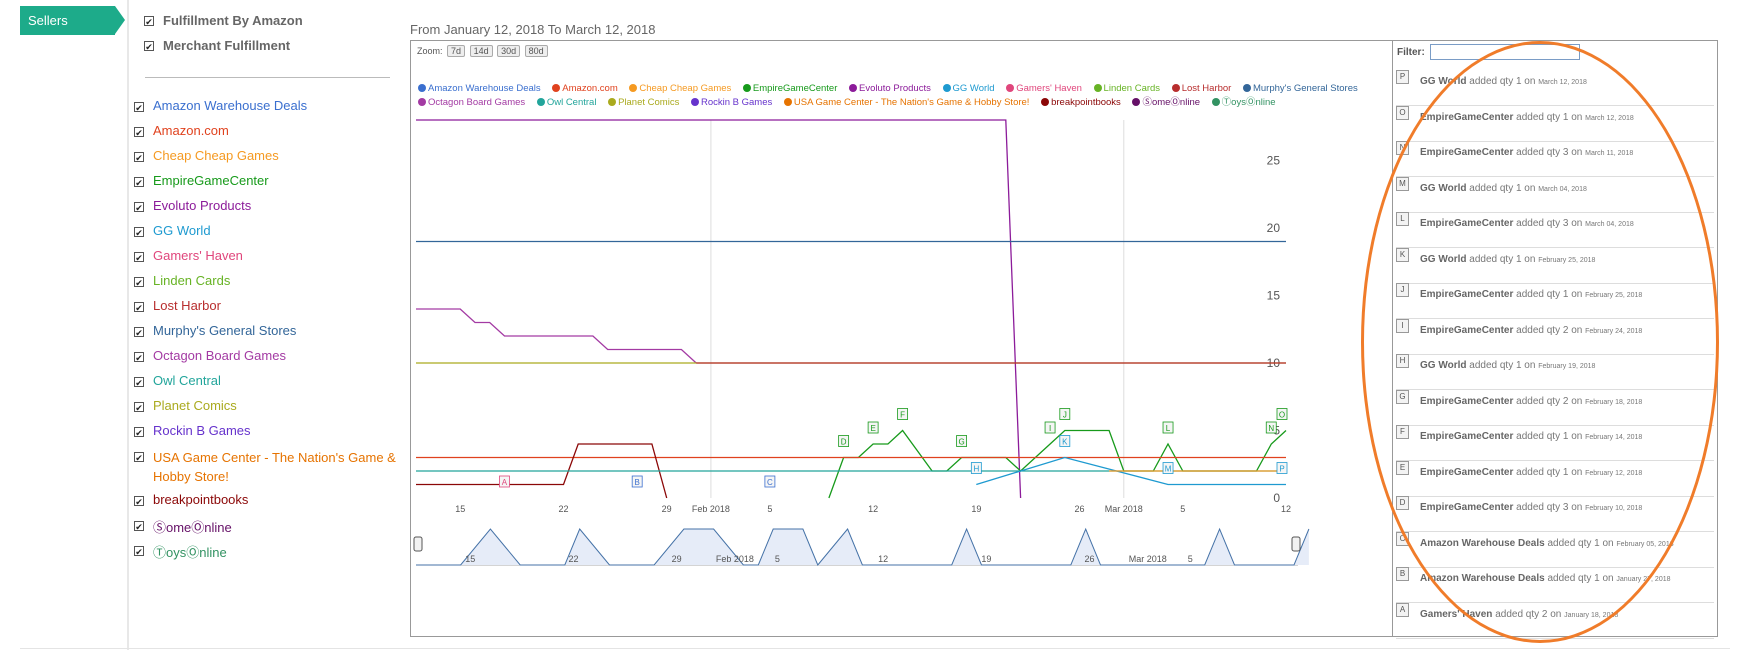  What do you see at coordinates (72, 20) in the screenshot?
I see `sellers-tab: Sellers` at bounding box center [72, 20].